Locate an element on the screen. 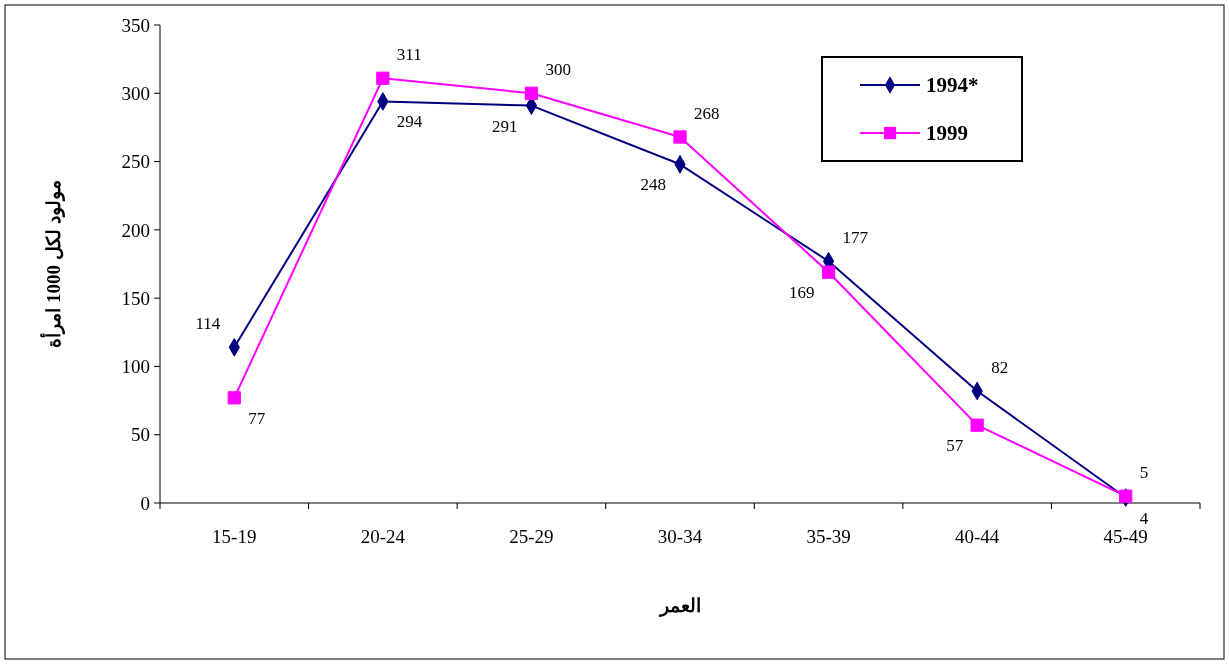 The image size is (1229, 666). data-label: 57 is located at coordinates (955, 446).